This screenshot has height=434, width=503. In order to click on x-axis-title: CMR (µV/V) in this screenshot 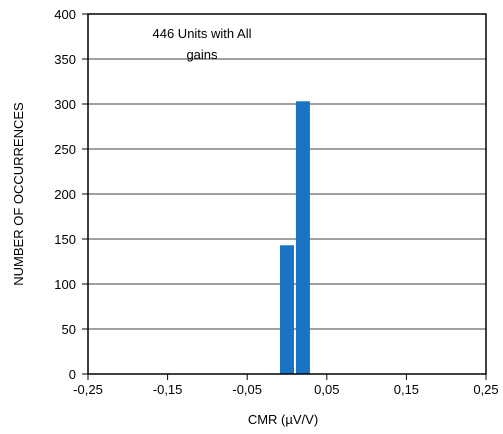, I will do `click(283, 419)`.